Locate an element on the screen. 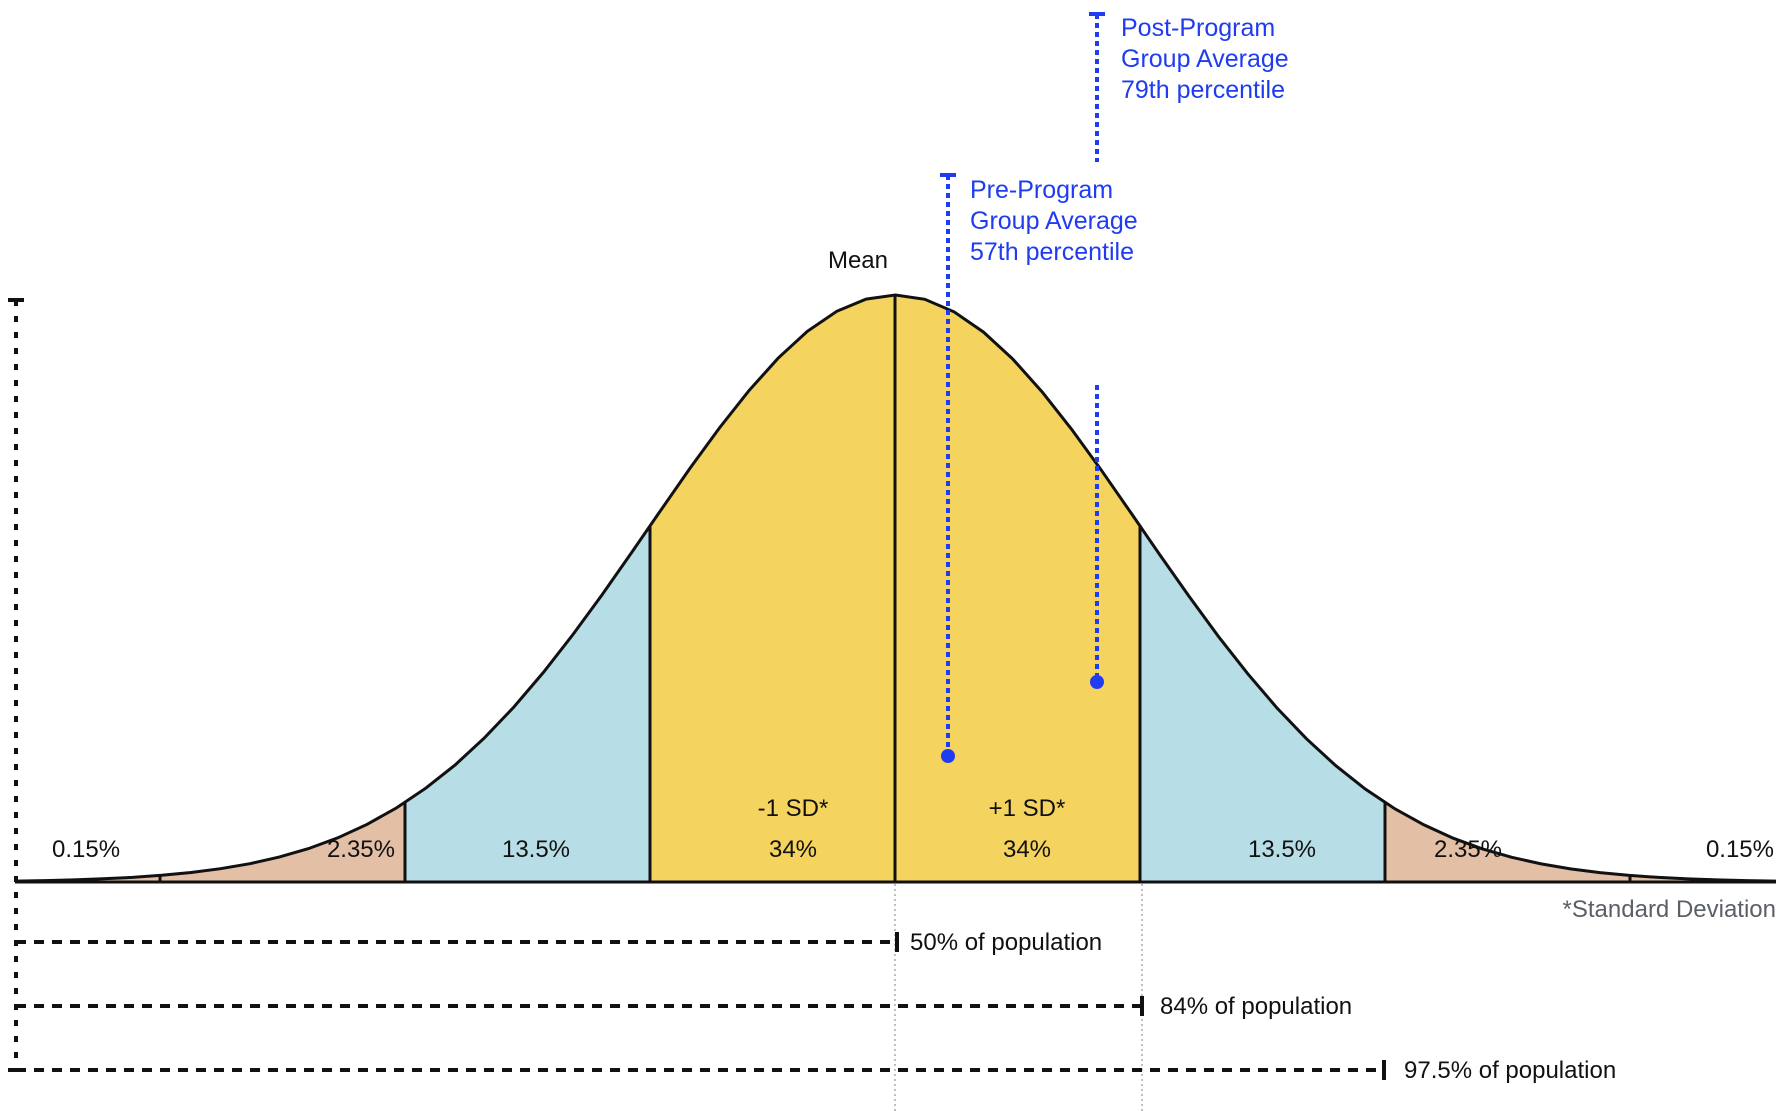 This screenshot has height=1111, width=1779. post-line-1: Post-Program is located at coordinates (1198, 28).